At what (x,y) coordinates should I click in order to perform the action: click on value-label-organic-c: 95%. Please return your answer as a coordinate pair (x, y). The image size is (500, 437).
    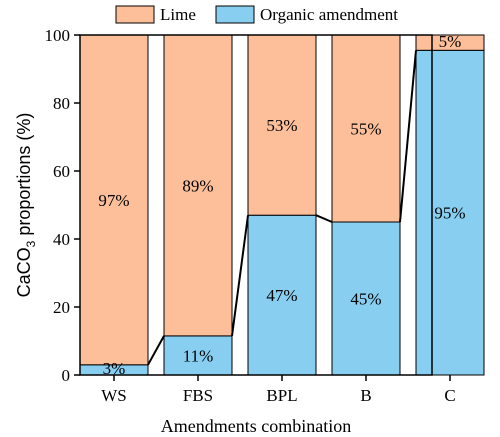
    Looking at the image, I should click on (449, 213).